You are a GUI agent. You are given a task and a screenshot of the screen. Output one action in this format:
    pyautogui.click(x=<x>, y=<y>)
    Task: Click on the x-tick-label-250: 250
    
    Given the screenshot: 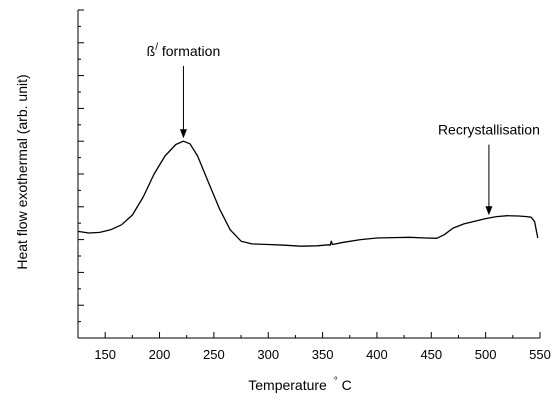 What is the action you would take?
    pyautogui.click(x=214, y=354)
    